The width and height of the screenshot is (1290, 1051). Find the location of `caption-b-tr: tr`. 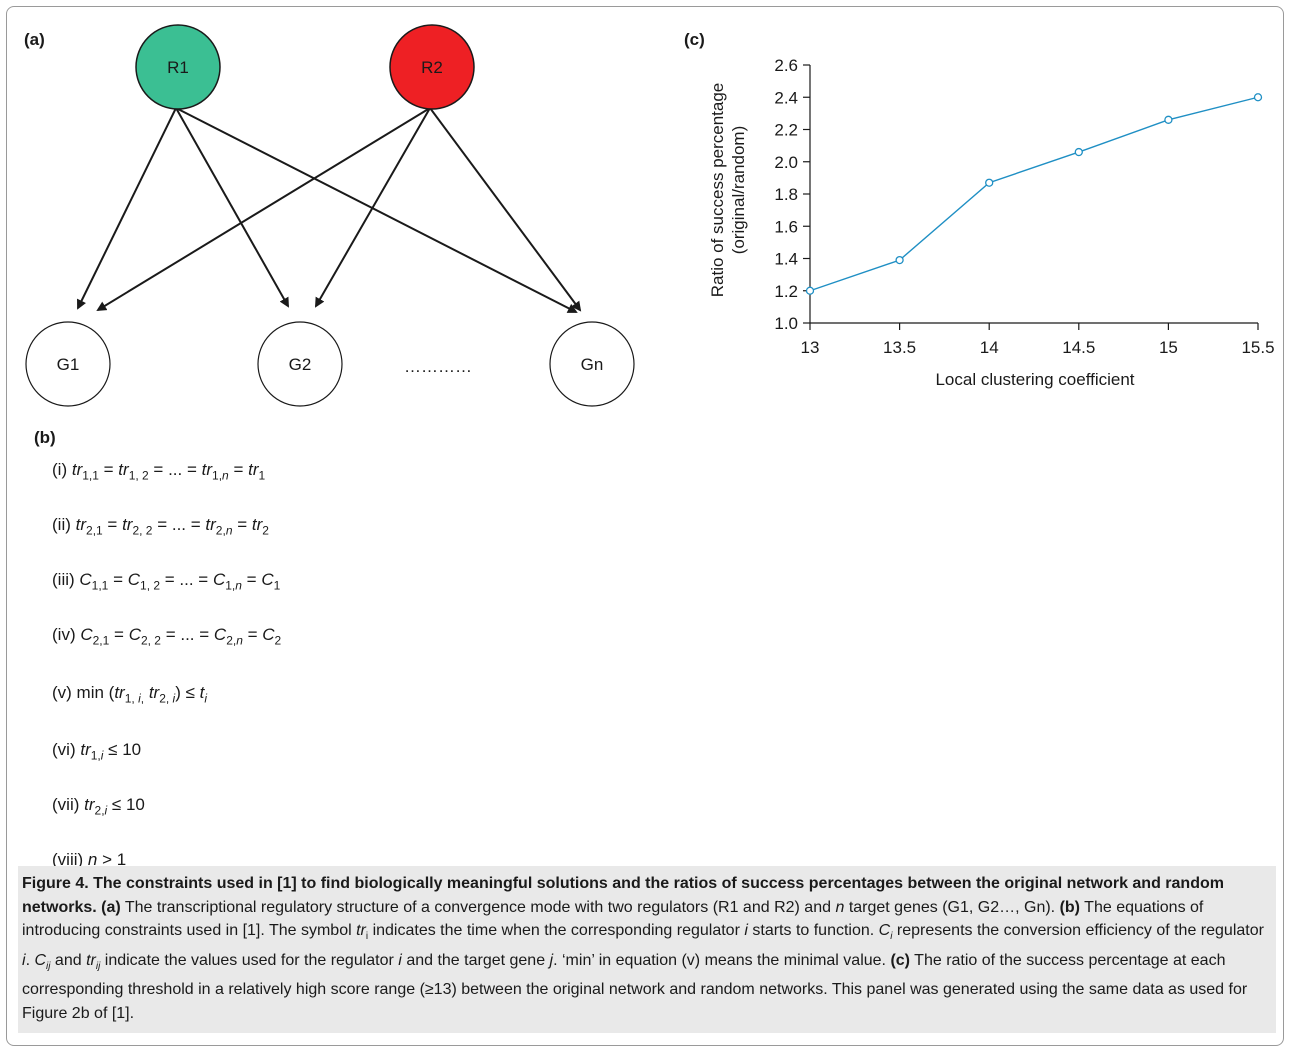

caption-b-tr: tr is located at coordinates (361, 930).